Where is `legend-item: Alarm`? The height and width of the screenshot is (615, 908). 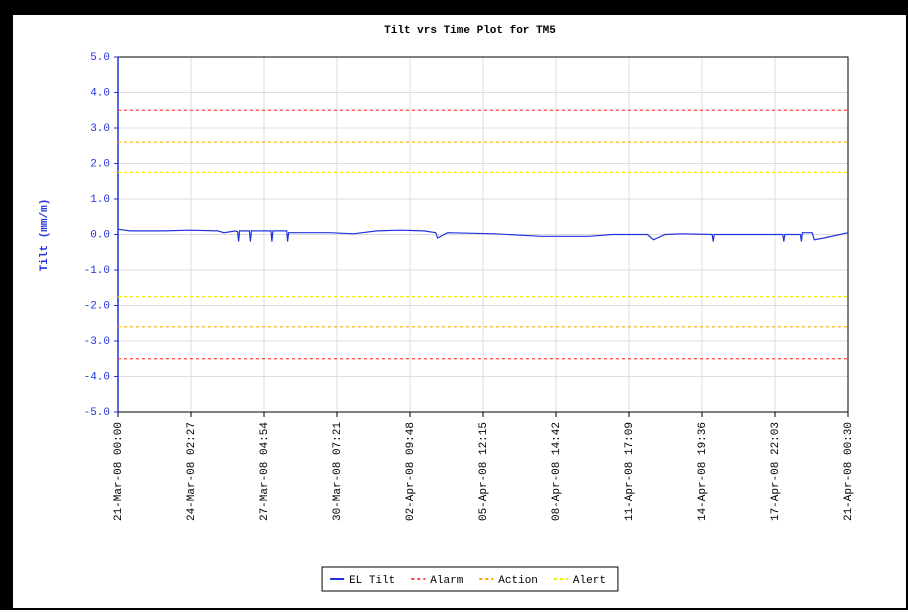 legend-item: Alarm is located at coordinates (437, 581).